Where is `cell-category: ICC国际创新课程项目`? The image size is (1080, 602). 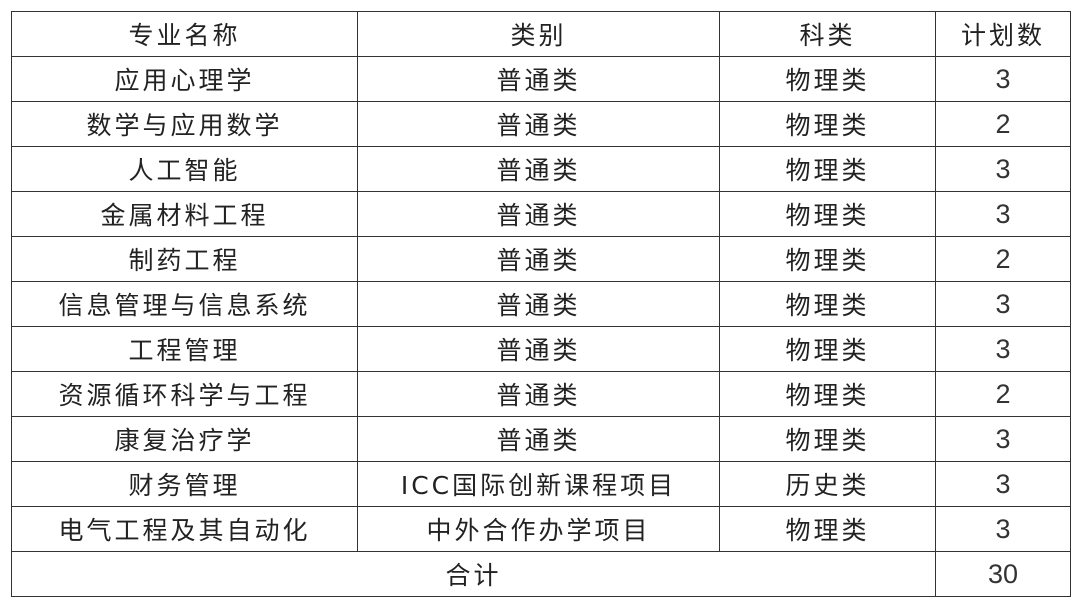
cell-category: ICC国际创新课程项目 is located at coordinates (538, 484).